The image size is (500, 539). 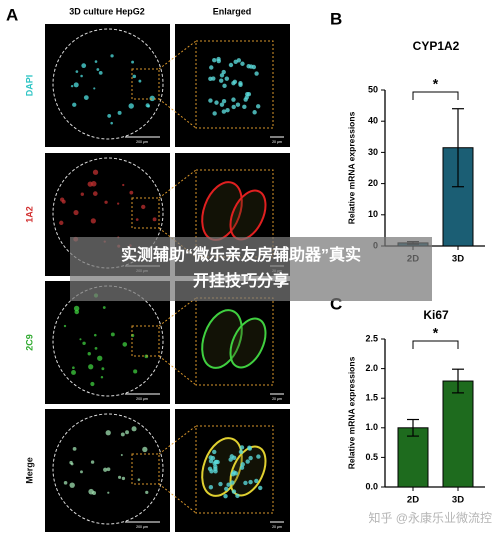 What do you see at coordinates (29, 342) in the screenshot?
I see `row-label: 2C9` at bounding box center [29, 342].